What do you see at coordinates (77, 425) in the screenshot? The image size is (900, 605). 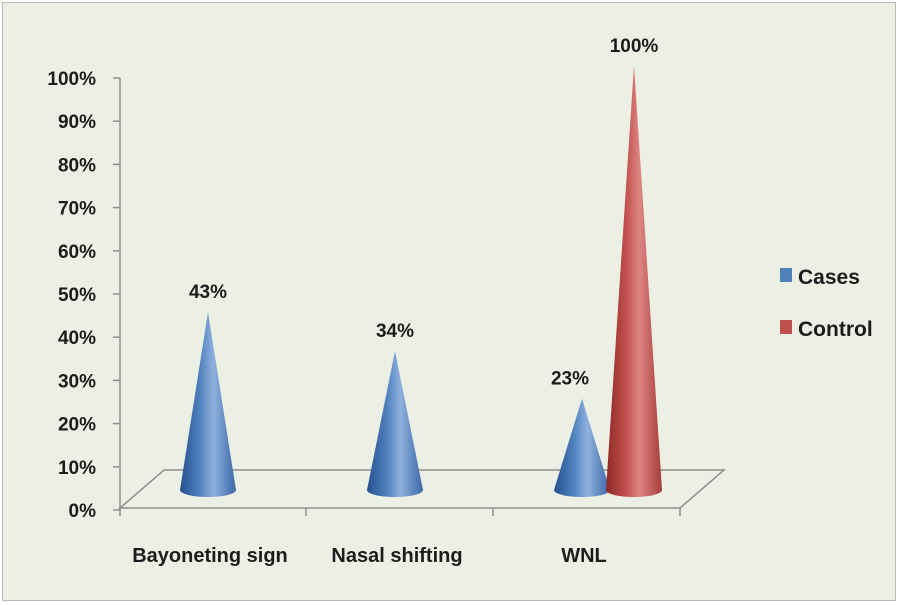 I see `y-tick-label: 20%` at bounding box center [77, 425].